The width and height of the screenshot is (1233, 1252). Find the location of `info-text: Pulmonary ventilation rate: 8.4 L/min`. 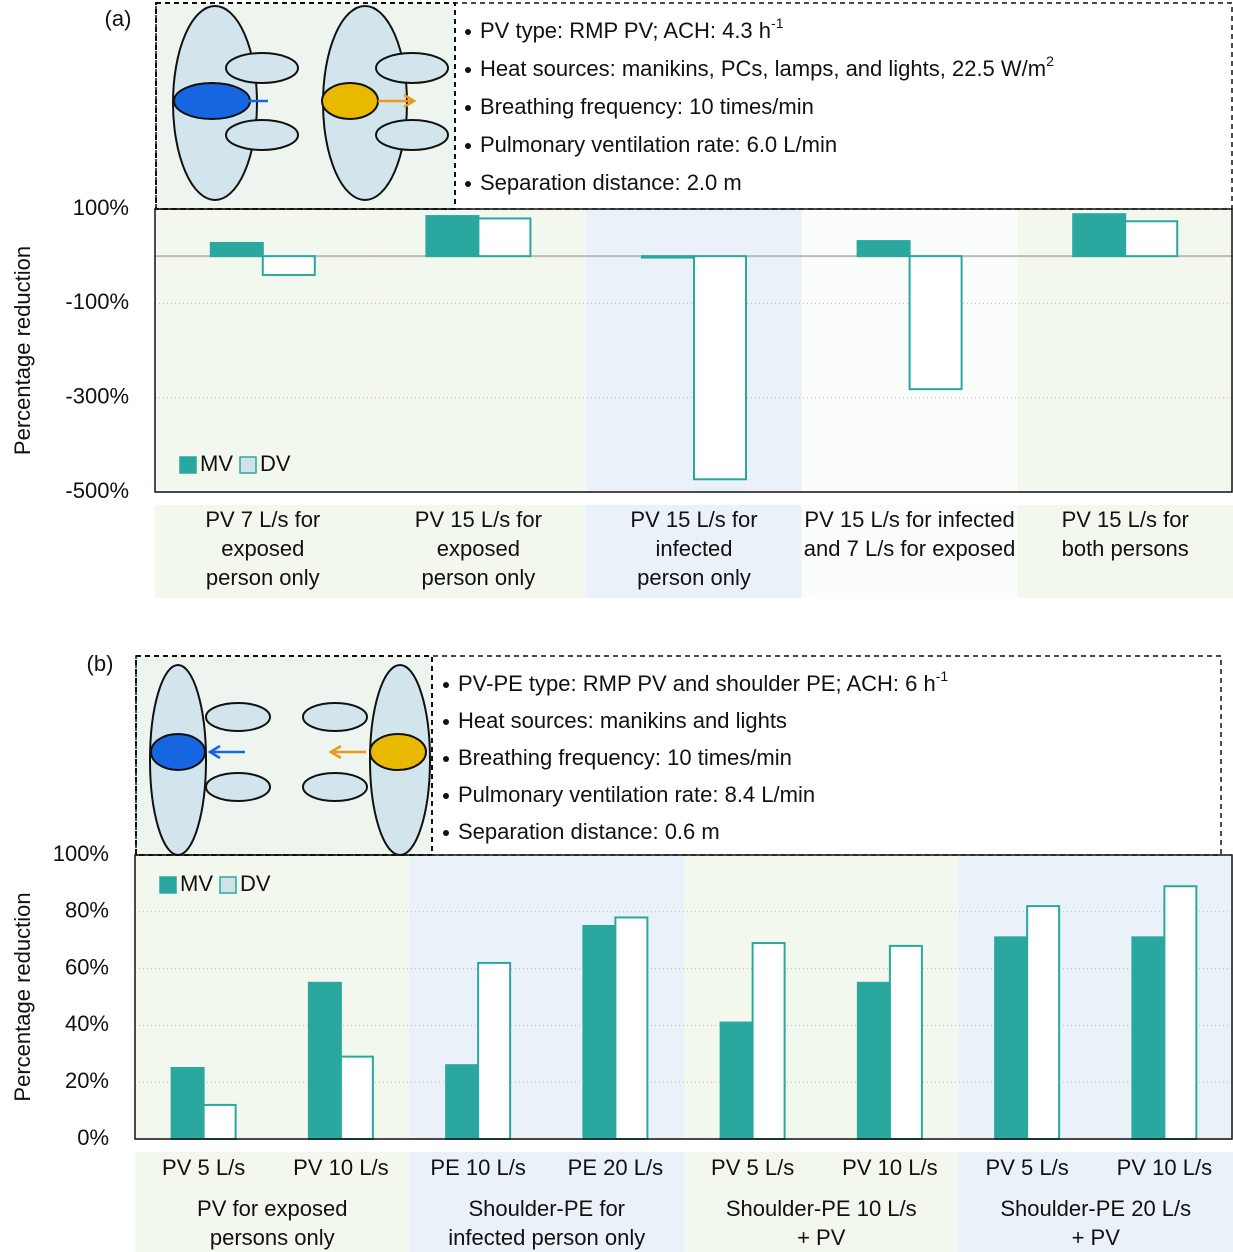

info-text: Pulmonary ventilation rate: 8.4 L/min is located at coordinates (636, 794).